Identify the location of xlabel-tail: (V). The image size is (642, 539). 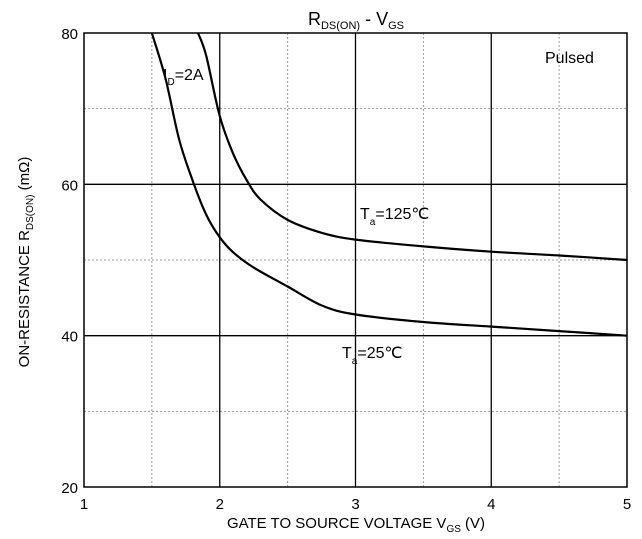
(473, 523).